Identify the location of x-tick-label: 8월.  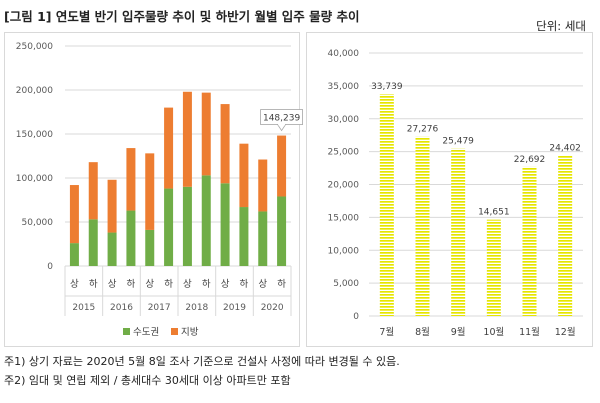
(422, 332).